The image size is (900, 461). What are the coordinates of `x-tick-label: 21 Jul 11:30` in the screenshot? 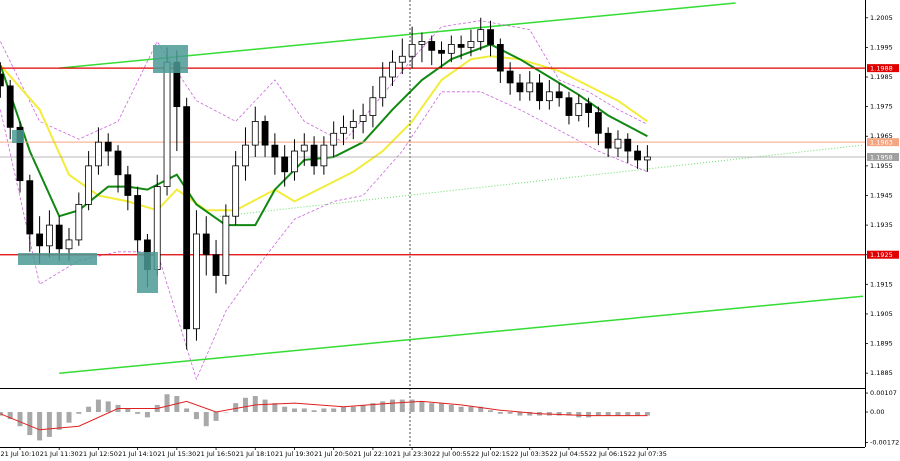 It's located at (59, 454).